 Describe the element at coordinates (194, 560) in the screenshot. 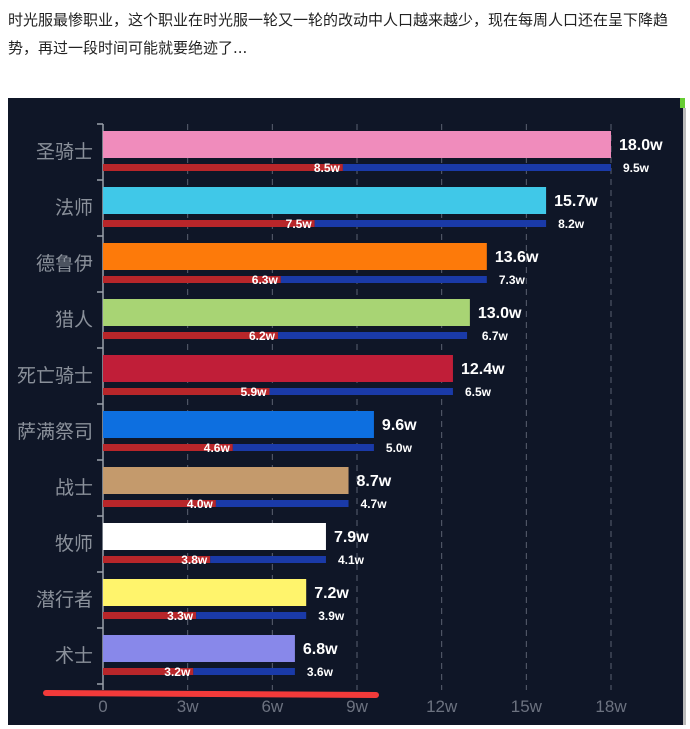

I see `red-label: 3.8w` at that location.